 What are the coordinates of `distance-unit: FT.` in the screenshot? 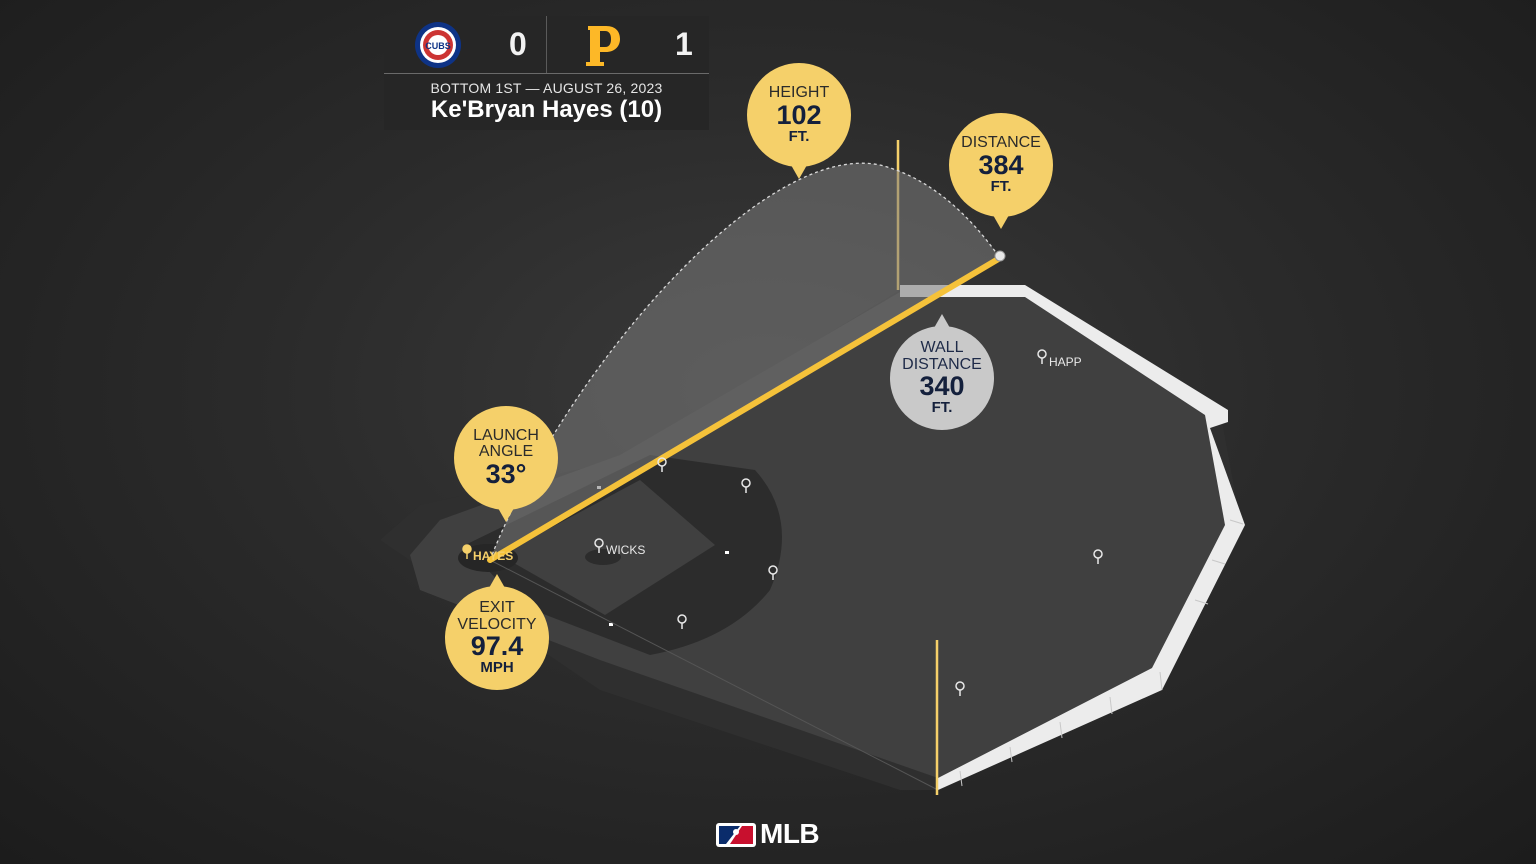 It's located at (1001, 187).